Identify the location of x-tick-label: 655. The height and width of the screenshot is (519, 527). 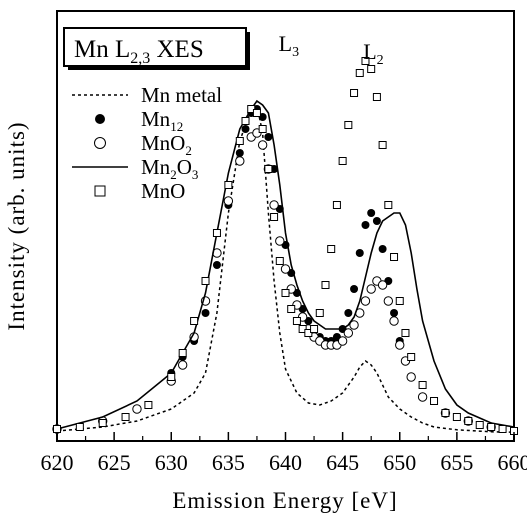
(456, 462).